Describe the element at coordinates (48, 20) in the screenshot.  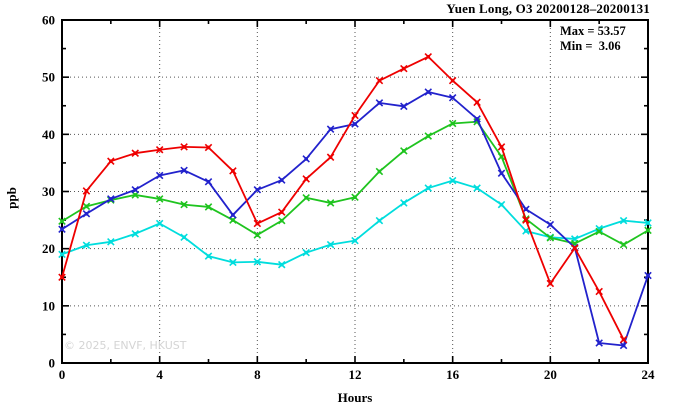
I see `y-tick-label: 60` at that location.